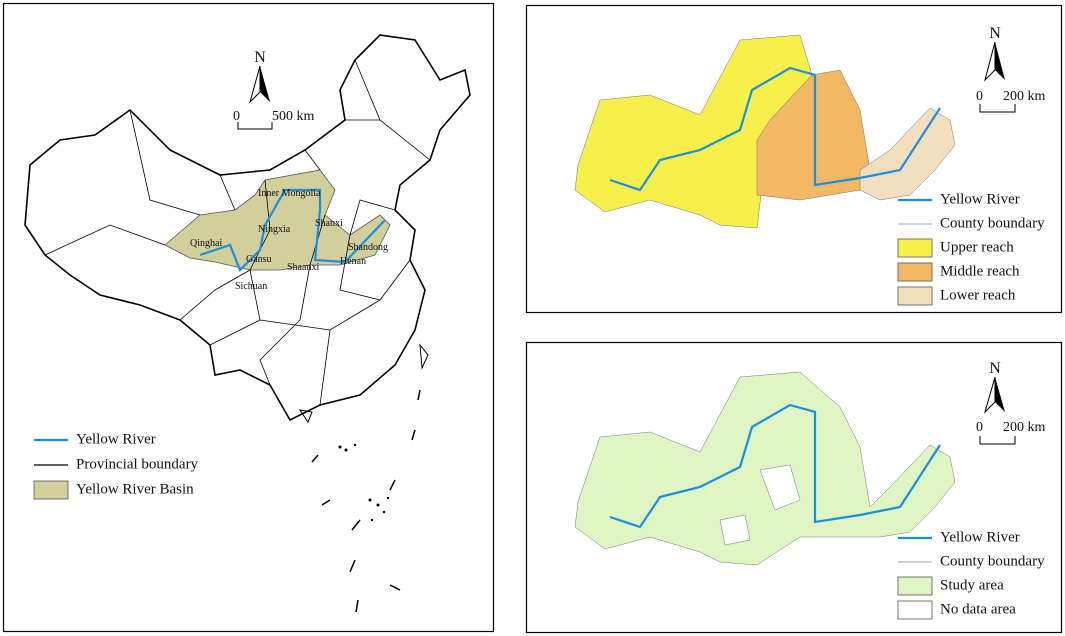 The image size is (1065, 636). I want to click on legend-label: Middle reach, so click(980, 271).